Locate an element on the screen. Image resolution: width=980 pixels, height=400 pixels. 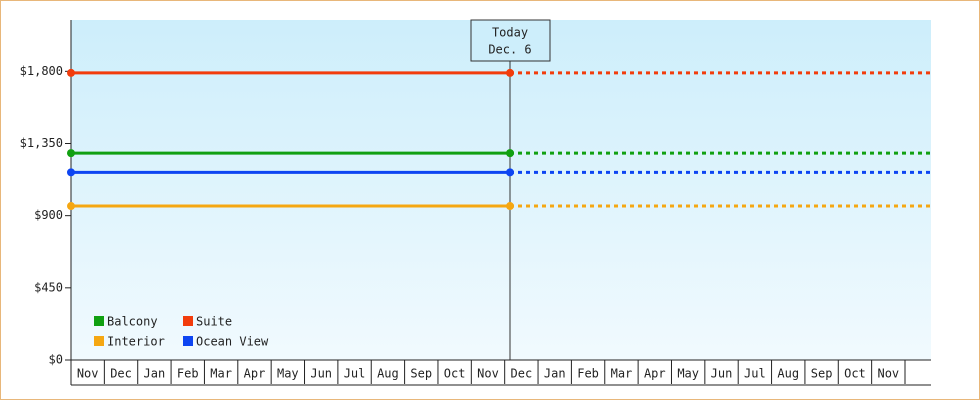
today-box is located at coordinates (510, 40).